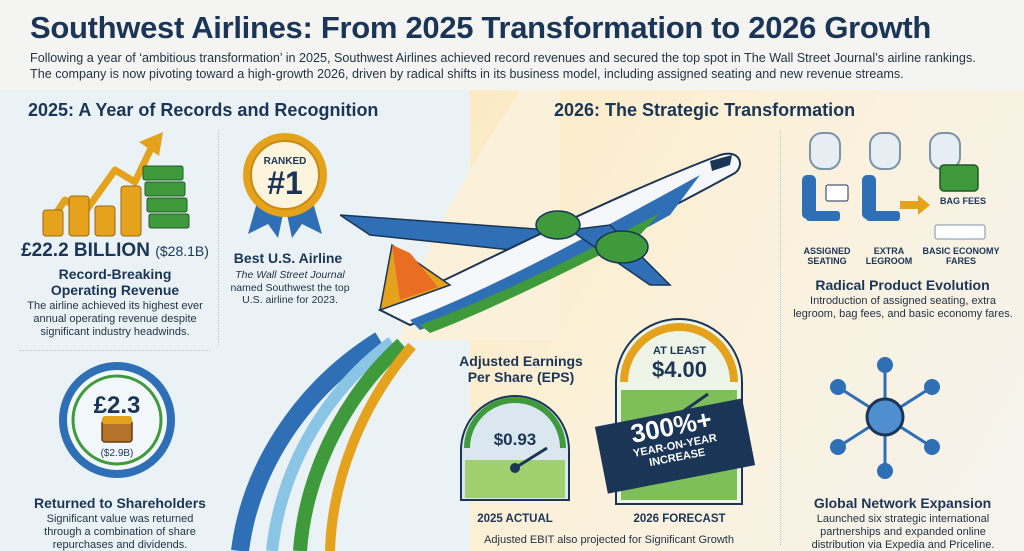  I want to click on label-basic-economy: BASIC ECONOMY FARES, so click(961, 256).